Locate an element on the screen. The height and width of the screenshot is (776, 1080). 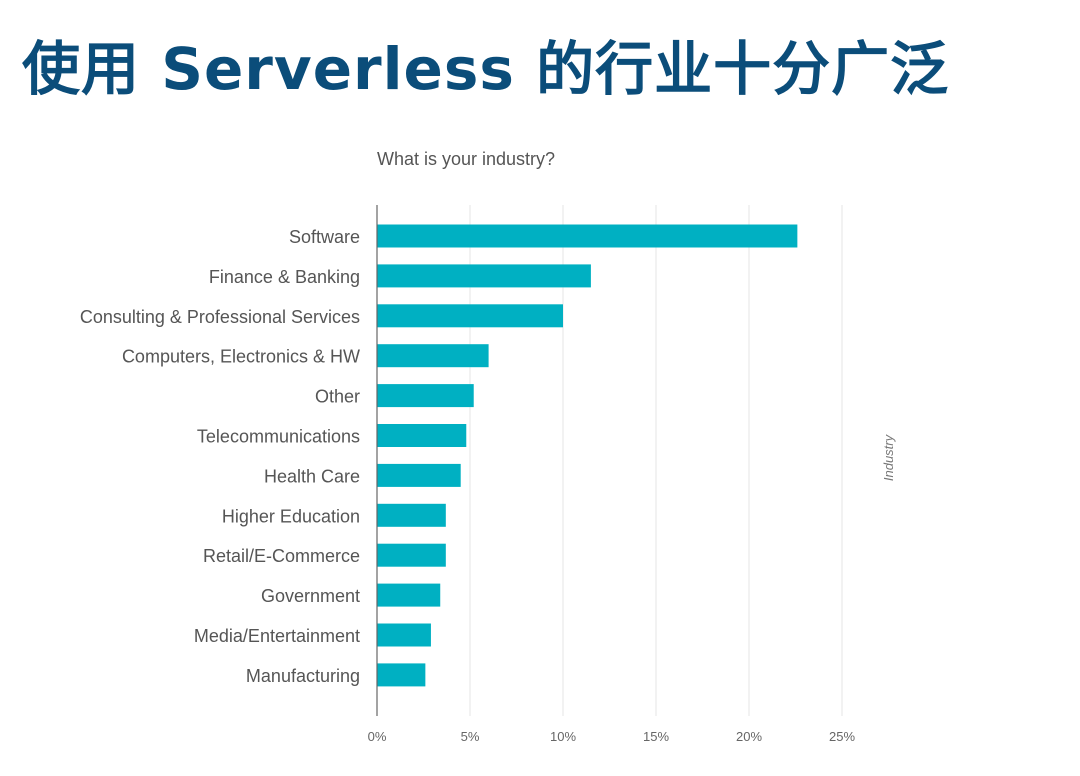
slide-title: 使用 Serverless 的行业十分广泛 is located at coordinates (486, 69).